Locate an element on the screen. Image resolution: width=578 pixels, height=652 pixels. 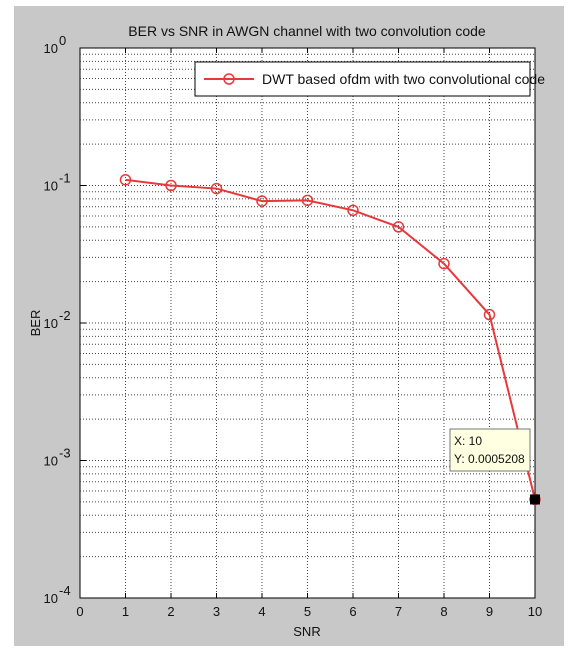
x-tick-label: 3 is located at coordinates (216, 611).